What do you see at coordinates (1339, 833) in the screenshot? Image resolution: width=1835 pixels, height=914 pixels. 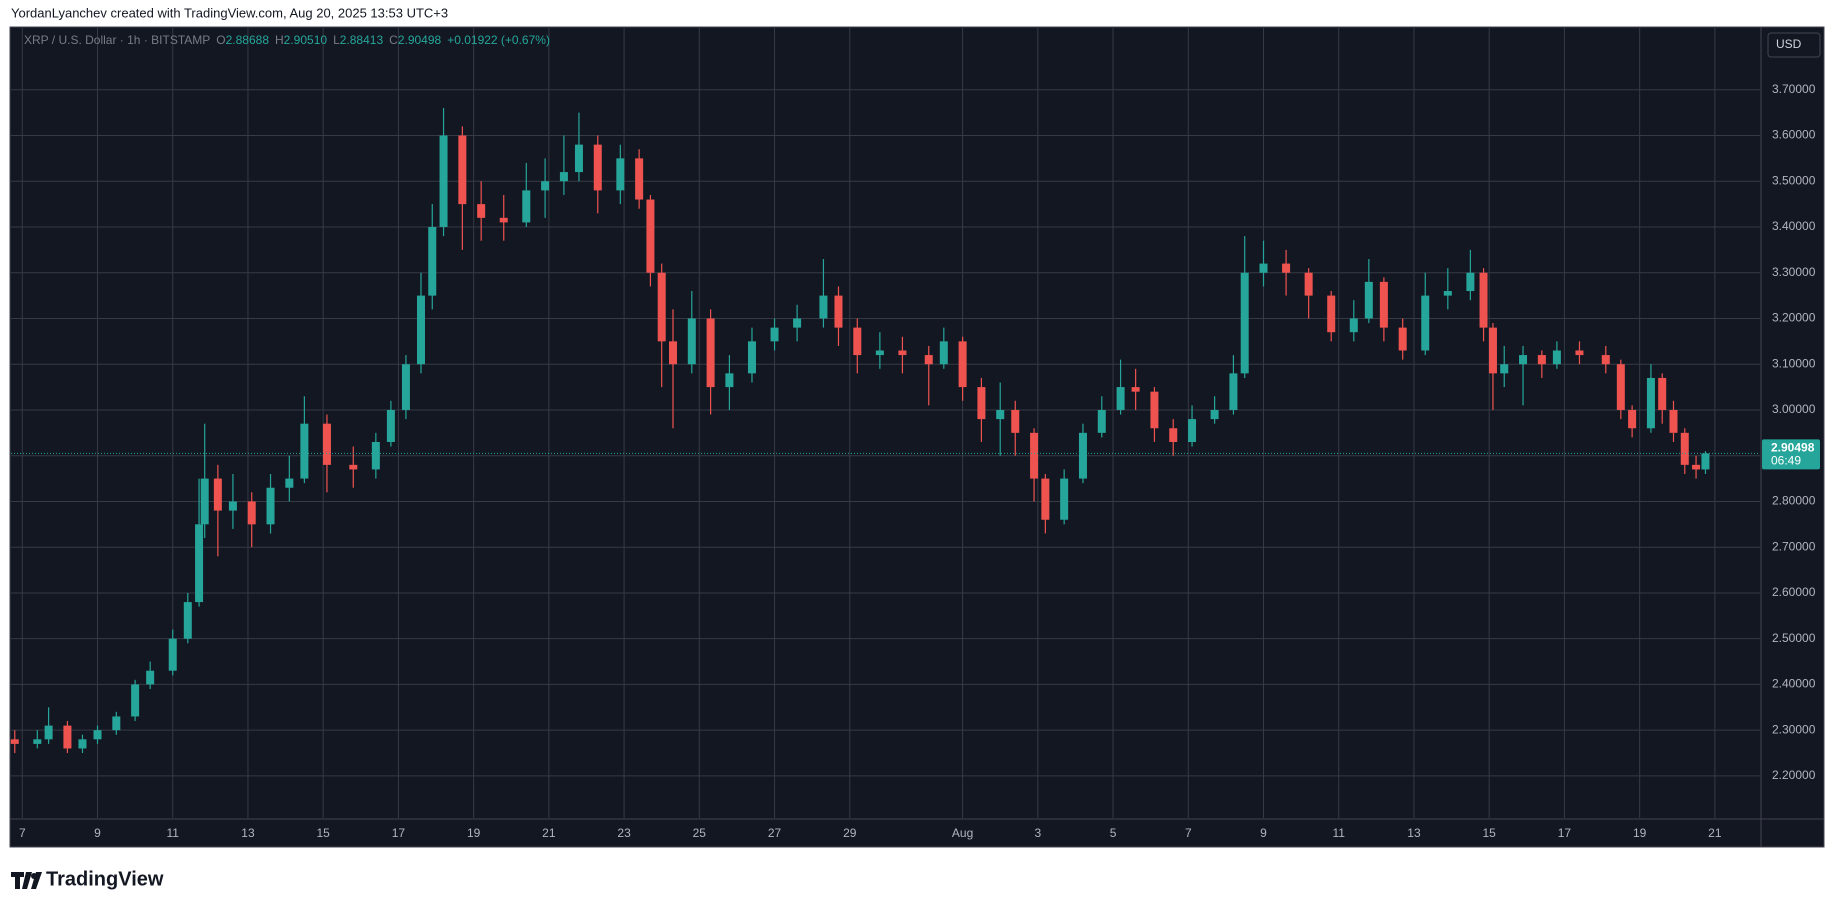 I see `x-tick-label: 11` at bounding box center [1339, 833].